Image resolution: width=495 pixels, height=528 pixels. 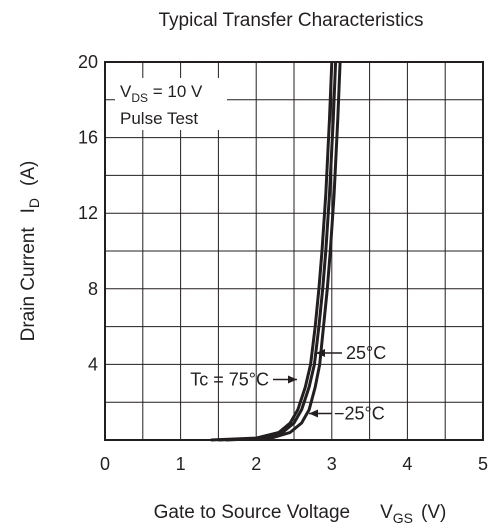 What do you see at coordinates (407, 464) in the screenshot?
I see `x-tick-label: 4` at bounding box center [407, 464].